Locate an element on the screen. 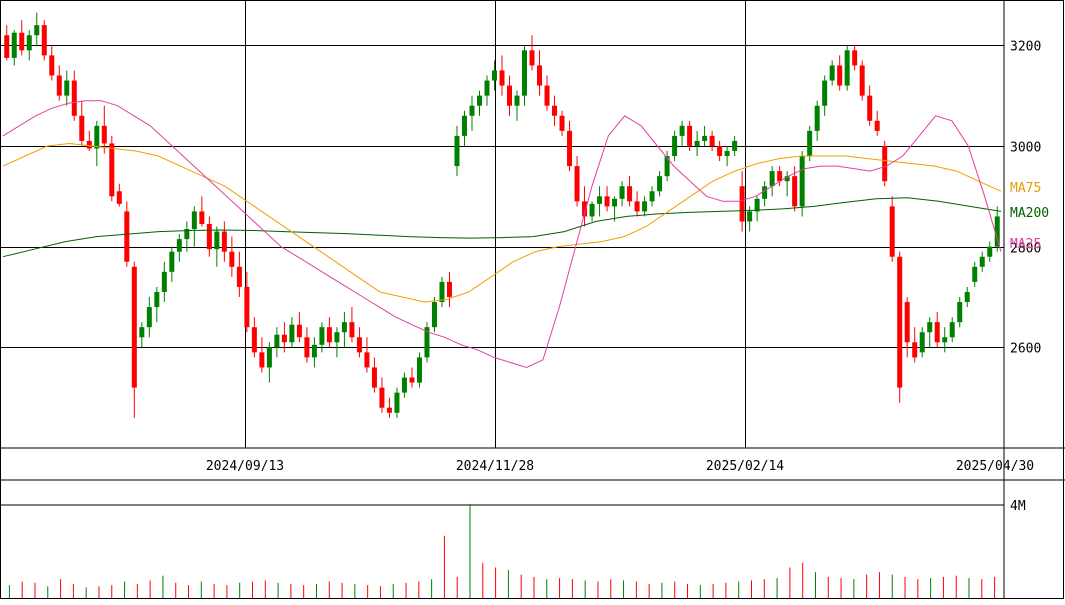 The height and width of the screenshot is (605, 1065). ma-legend-label: MA200 is located at coordinates (1029, 213).